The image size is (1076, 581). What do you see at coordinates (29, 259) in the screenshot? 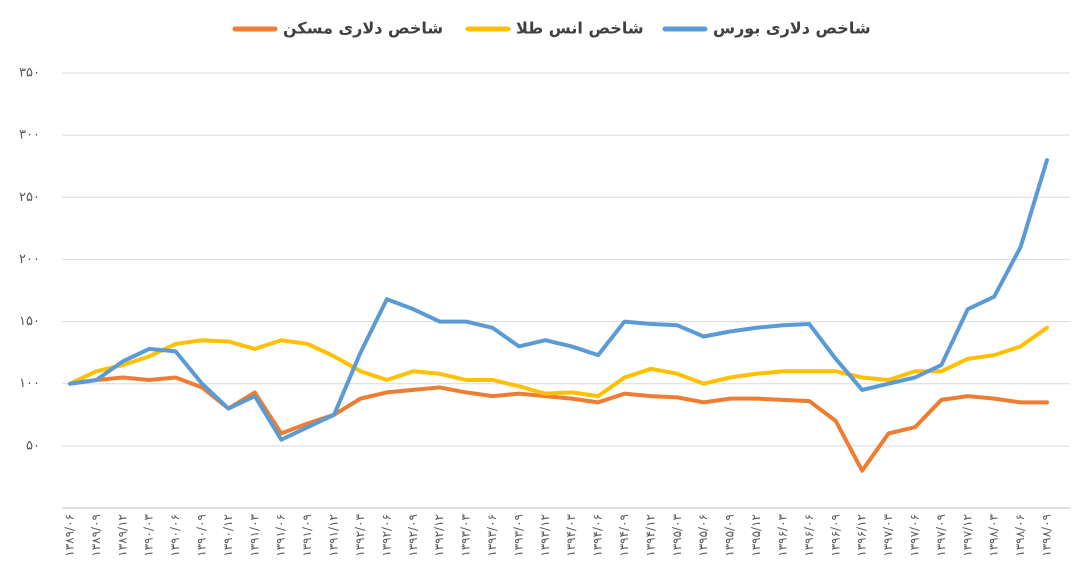
I see `y-tick-label: ۲۰۰` at bounding box center [29, 259].